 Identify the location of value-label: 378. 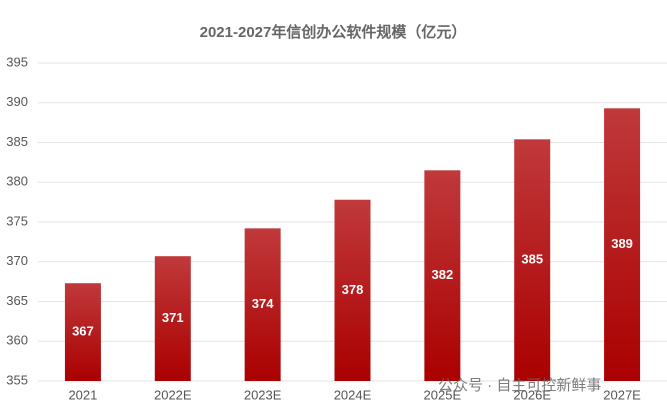
(353, 289).